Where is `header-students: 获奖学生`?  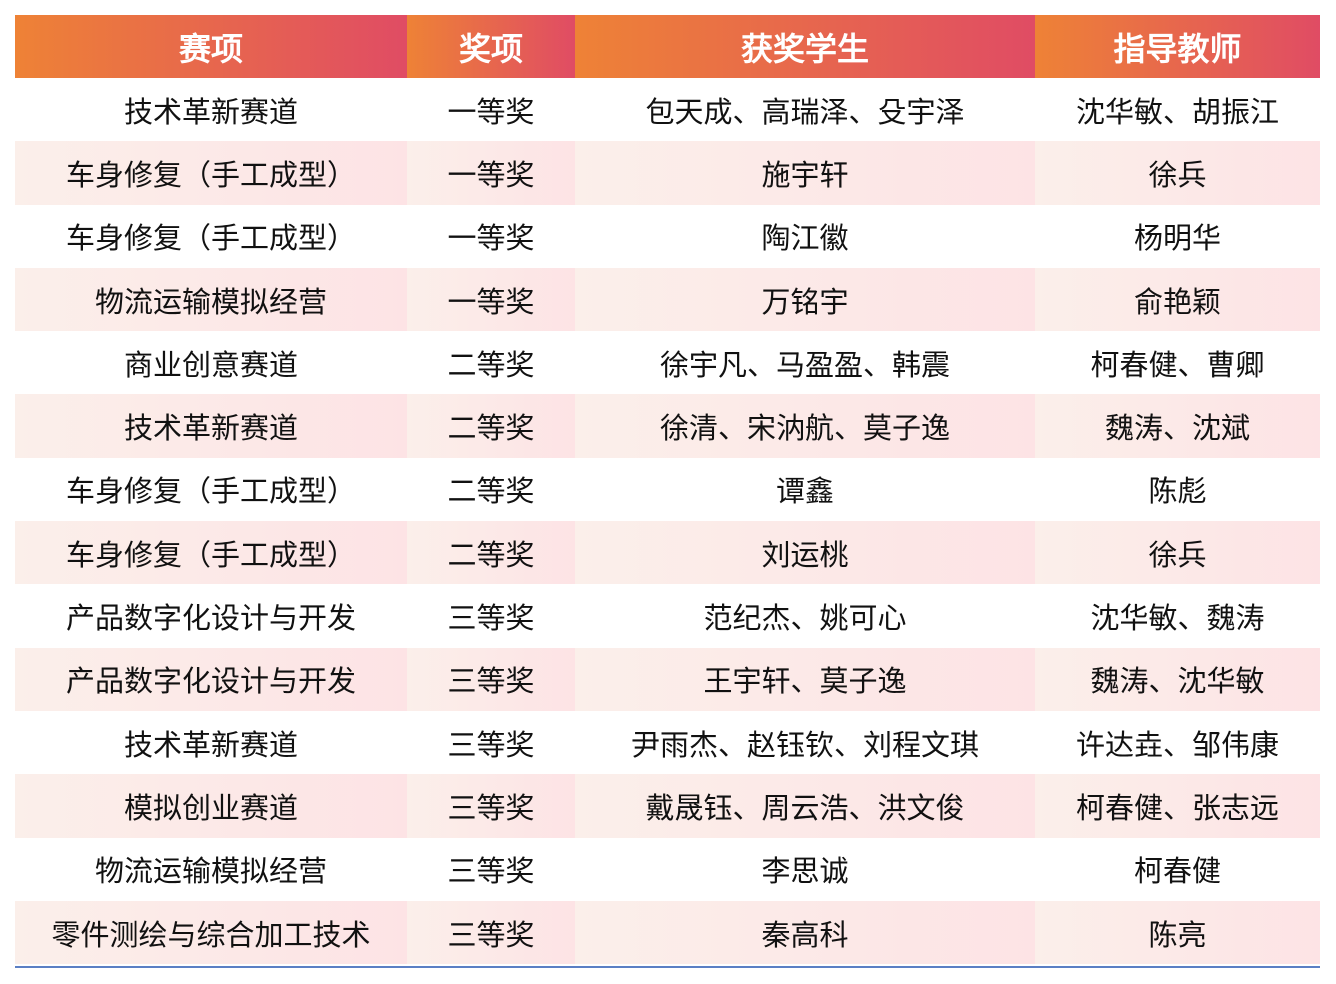 header-students: 获奖学生 is located at coordinates (805, 46).